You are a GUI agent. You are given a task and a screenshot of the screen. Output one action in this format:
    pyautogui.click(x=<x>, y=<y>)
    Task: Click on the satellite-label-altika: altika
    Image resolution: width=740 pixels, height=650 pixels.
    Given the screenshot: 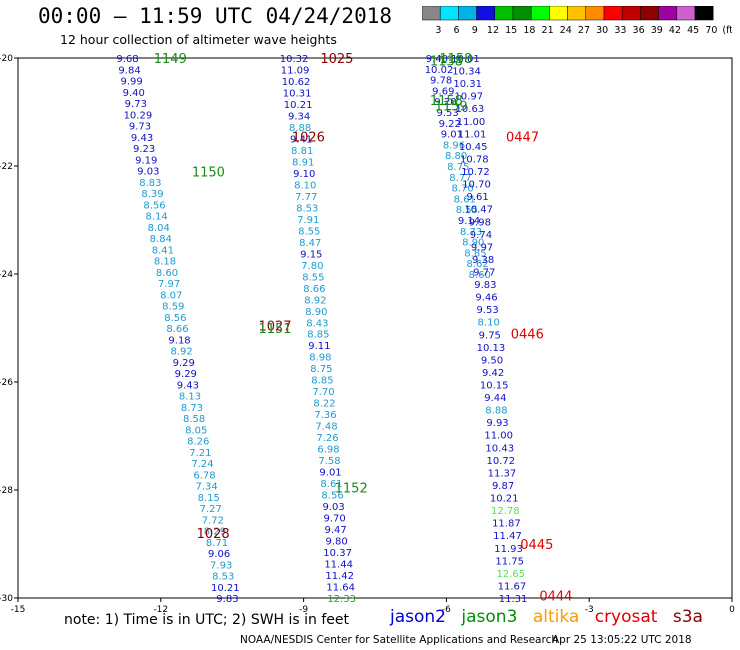 What is the action you would take?
    pyautogui.click(x=556, y=617)
    